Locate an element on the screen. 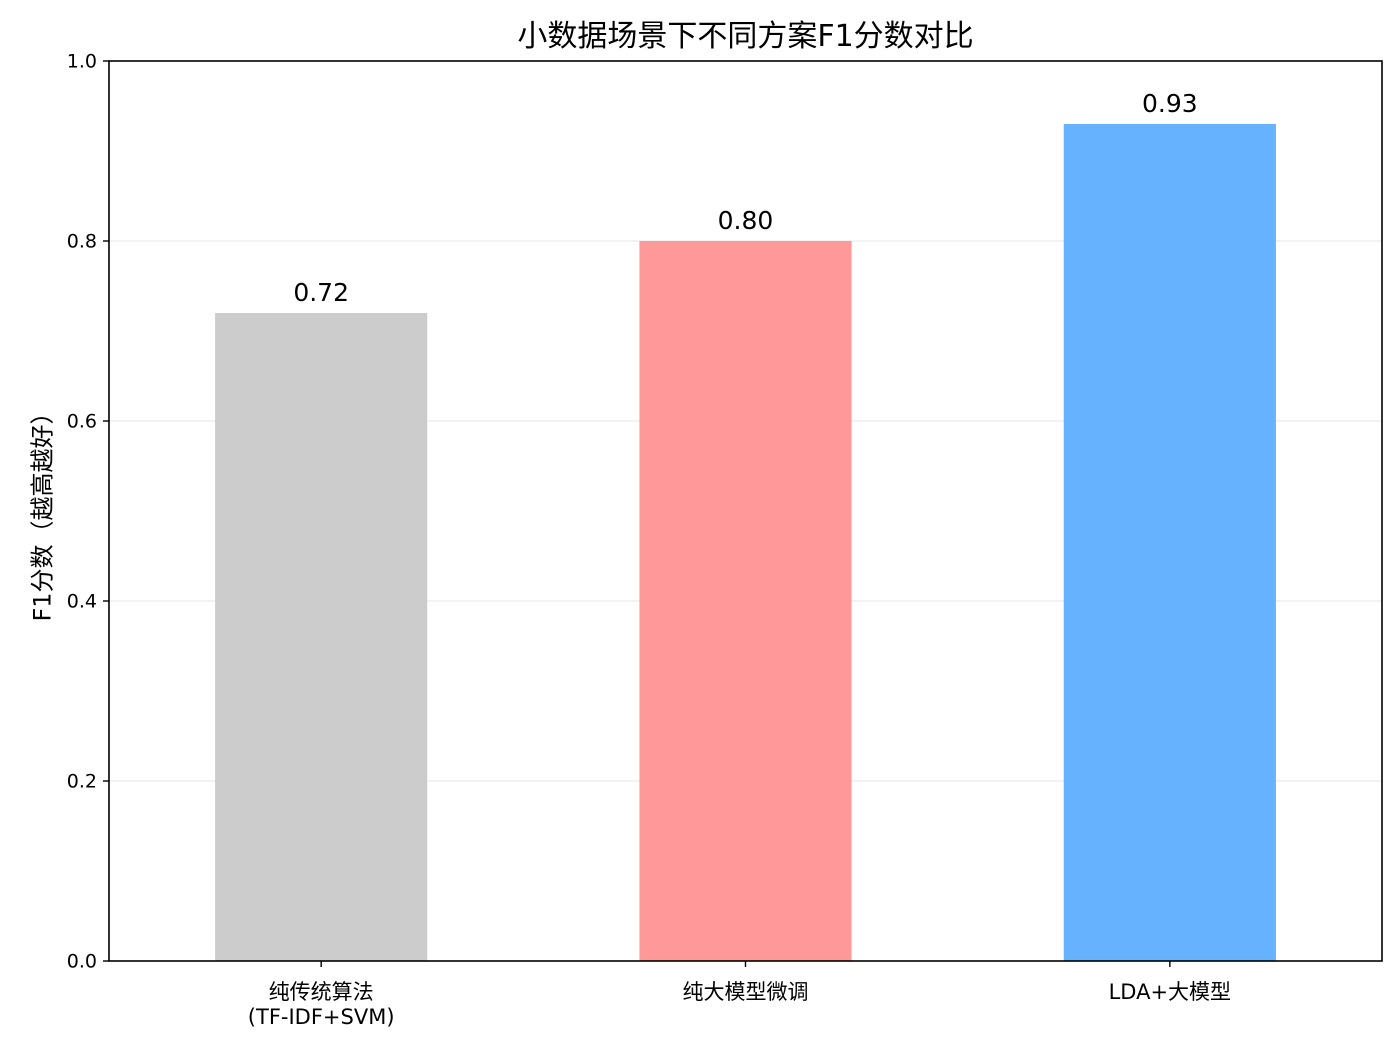  y-tick-label: 0.4 is located at coordinates (82, 602).